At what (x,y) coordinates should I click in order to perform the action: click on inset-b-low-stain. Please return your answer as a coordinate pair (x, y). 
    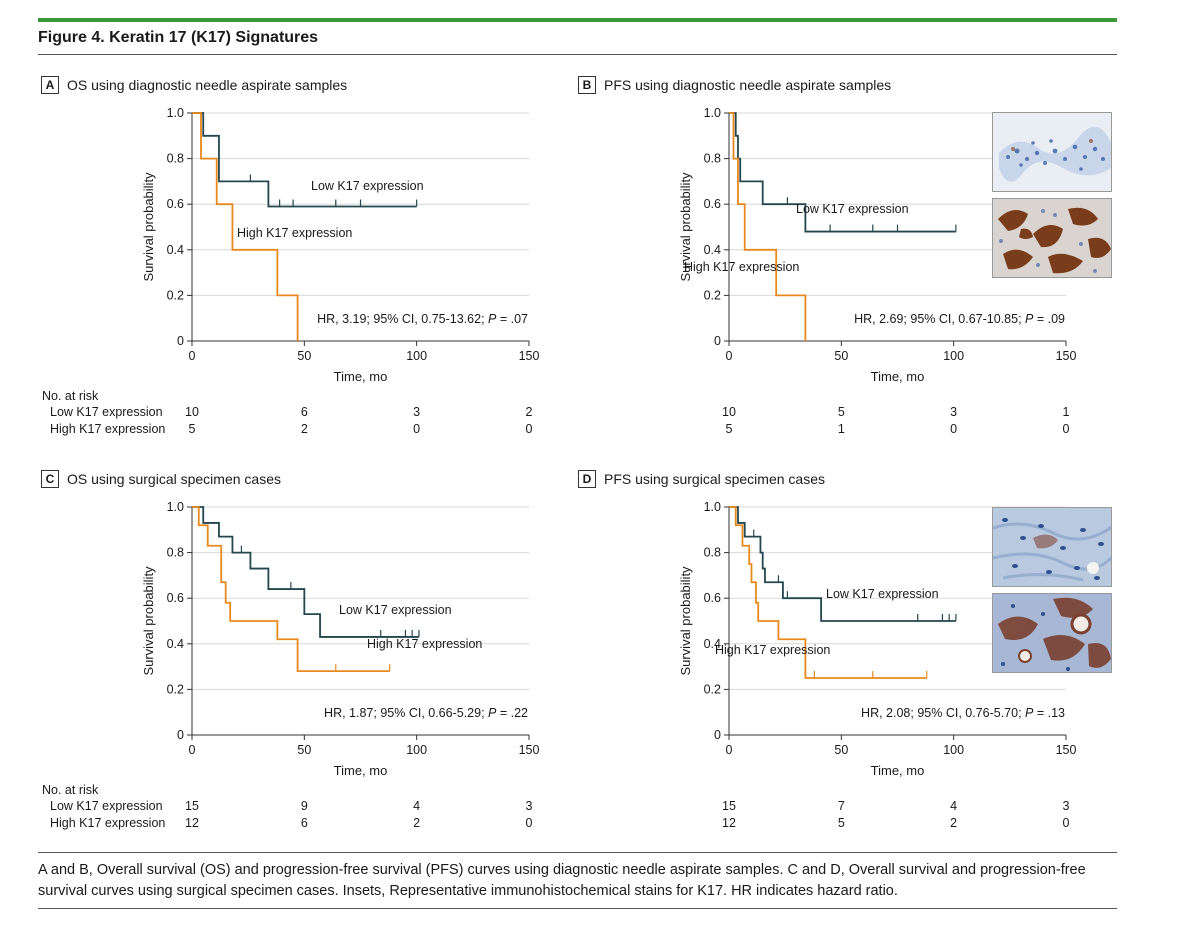
    Looking at the image, I should click on (1052, 152).